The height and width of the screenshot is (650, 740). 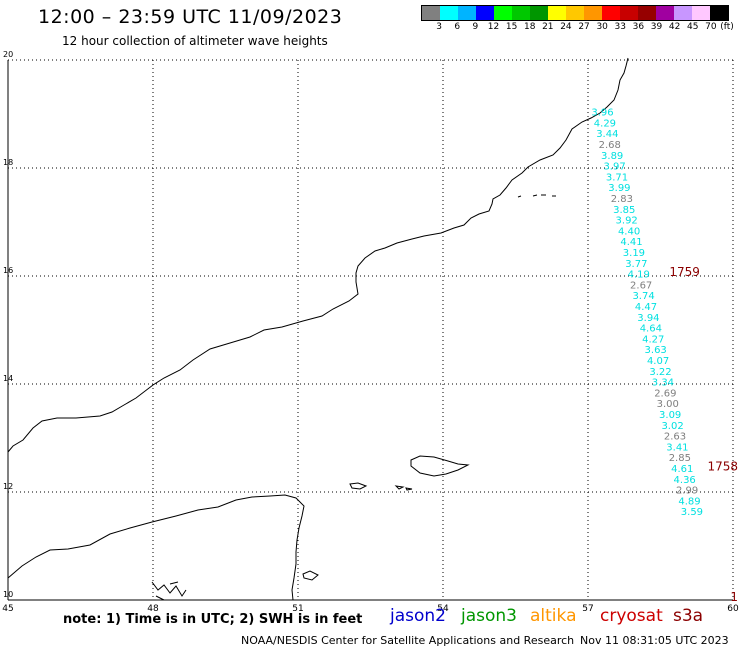 I want to click on wave-height-label: 3.44, so click(x=607, y=134).